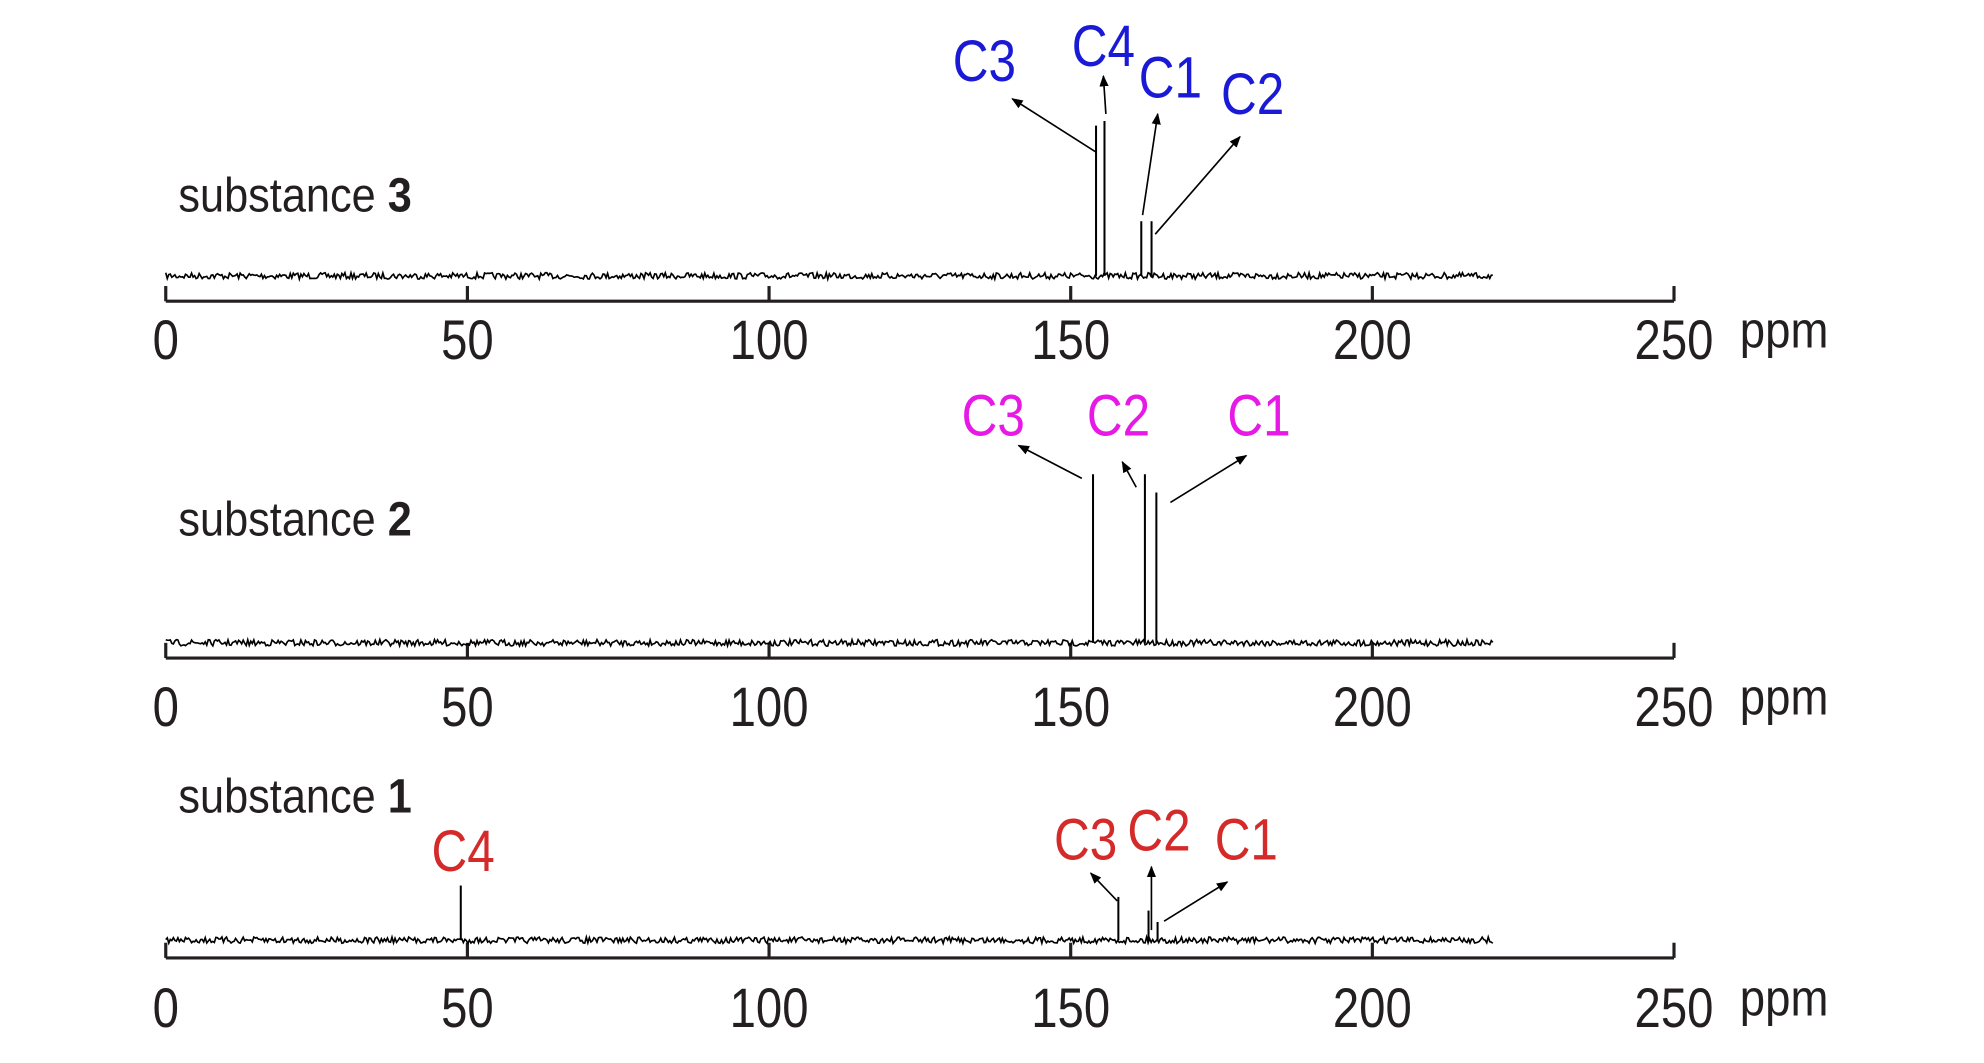 This screenshot has height=1063, width=1984. I want to click on panel-title: substance 3, so click(294, 195).